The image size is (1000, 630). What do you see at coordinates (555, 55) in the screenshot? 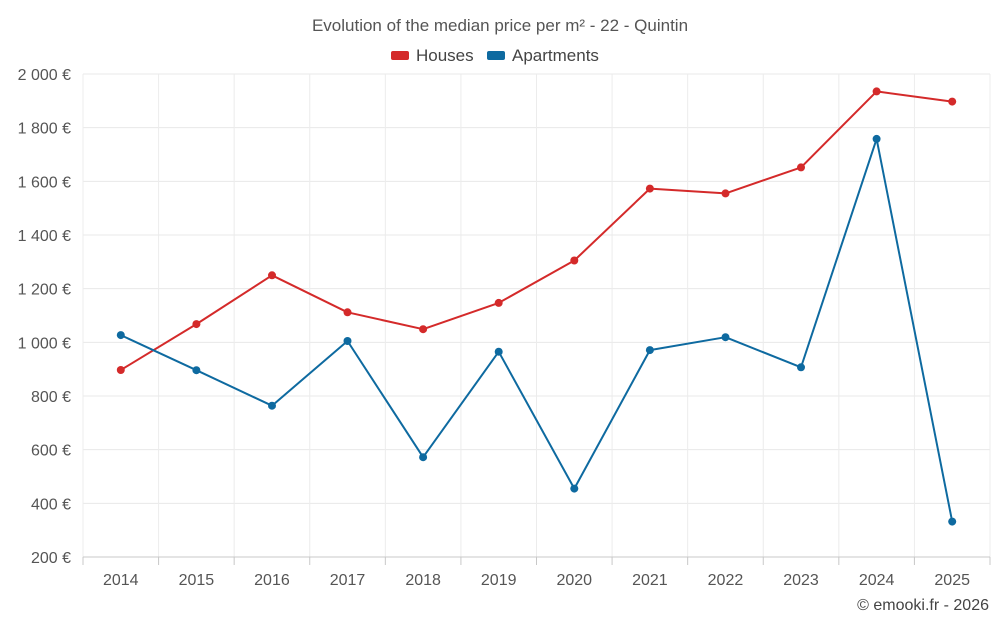
I see `legend-label-apartments: Apartments` at bounding box center [555, 55].